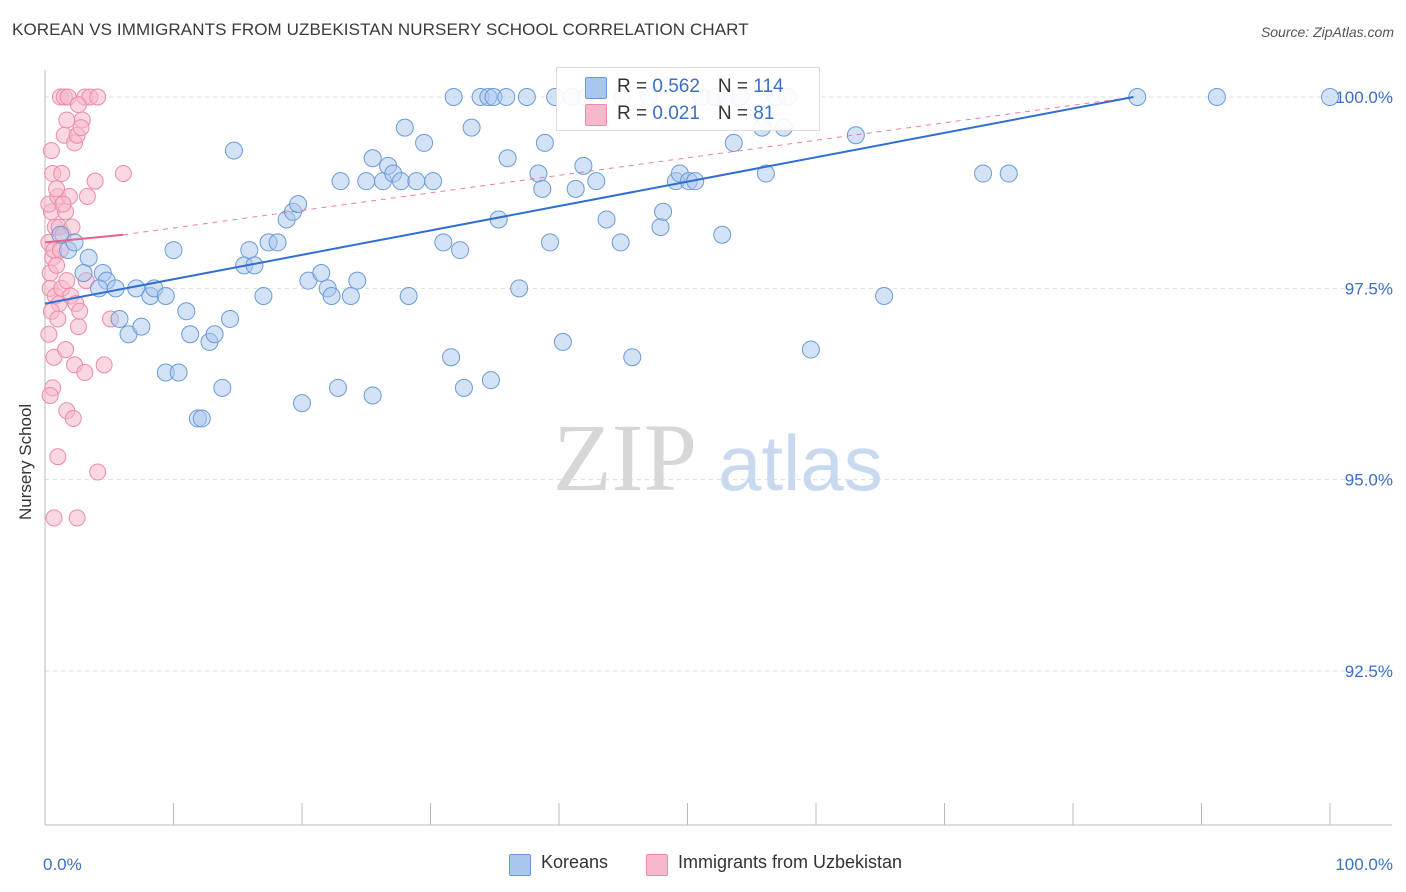 This screenshot has width=1406, height=892. Describe the element at coordinates (596, 115) in the screenshot. I see `uzbek-swatch` at that location.